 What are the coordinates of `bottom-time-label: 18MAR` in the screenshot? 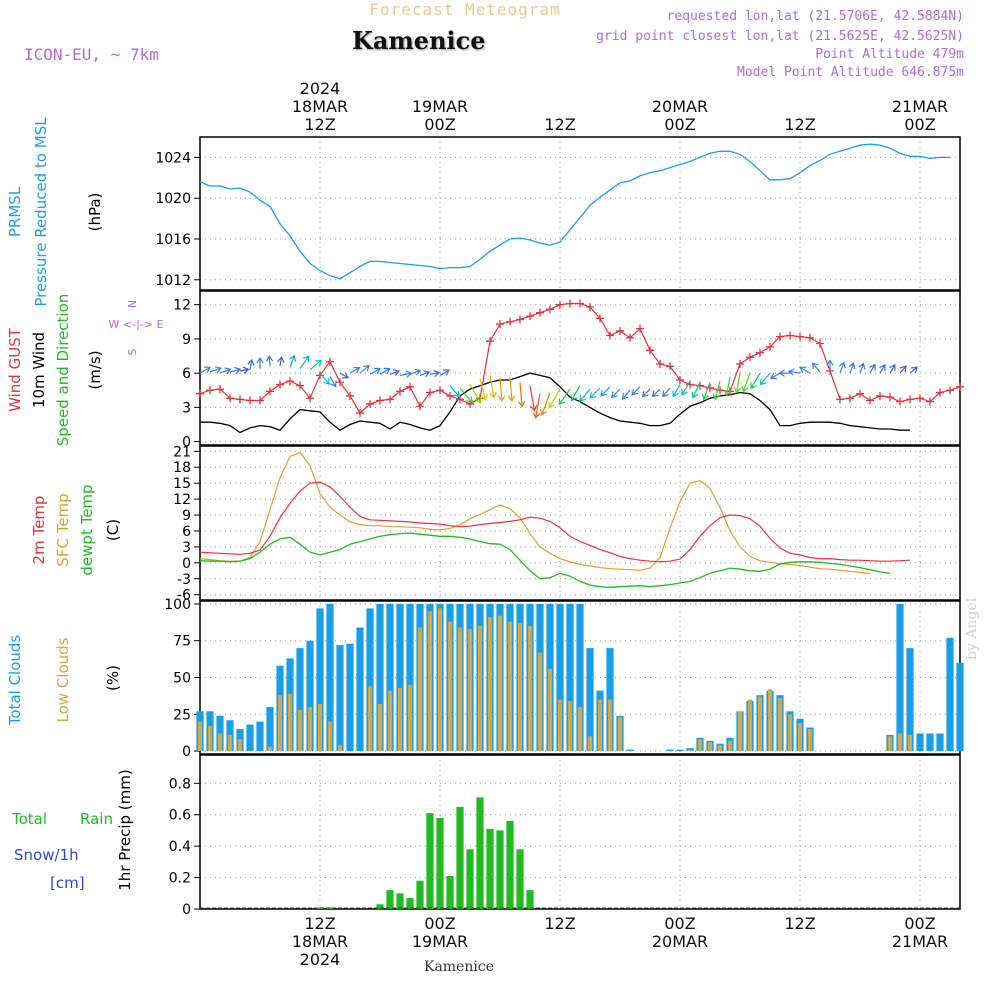 It's located at (320, 941).